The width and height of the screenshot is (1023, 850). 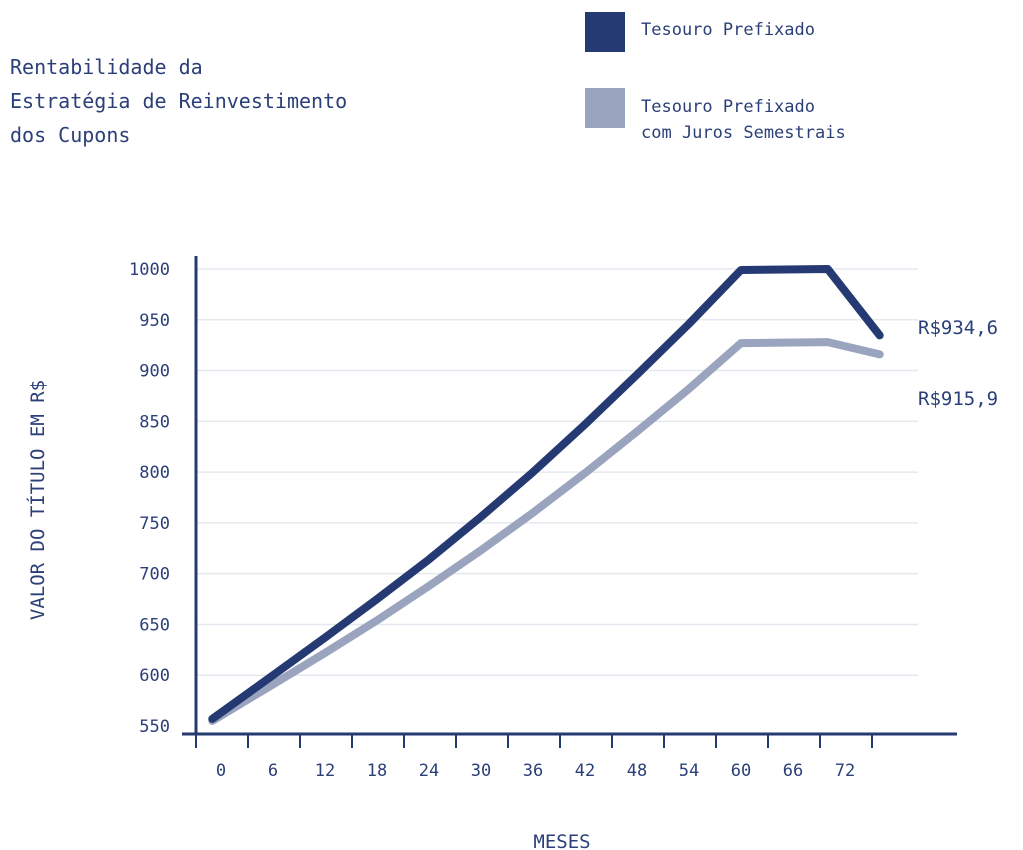 What do you see at coordinates (958, 399) in the screenshot?
I see `end-value-label-juros-semestrais: R$915,9` at bounding box center [958, 399].